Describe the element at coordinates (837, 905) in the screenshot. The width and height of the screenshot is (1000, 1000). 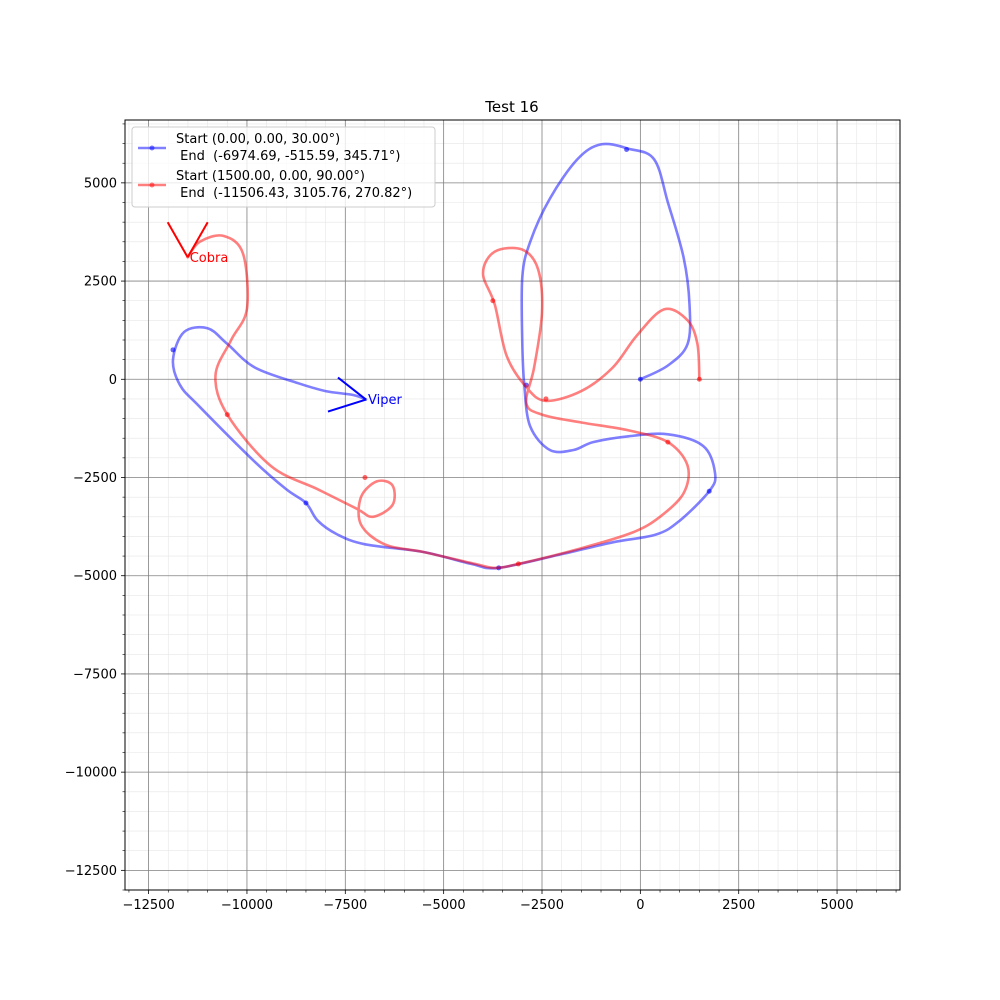
I see `x-tick-label: 5000` at that location.